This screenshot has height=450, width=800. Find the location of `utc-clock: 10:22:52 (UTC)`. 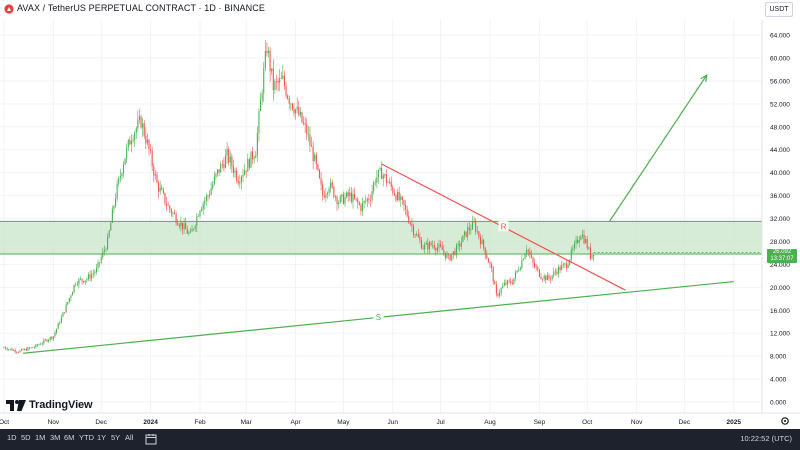

utc-clock: 10:22:52 (UTC) is located at coordinates (766, 438).